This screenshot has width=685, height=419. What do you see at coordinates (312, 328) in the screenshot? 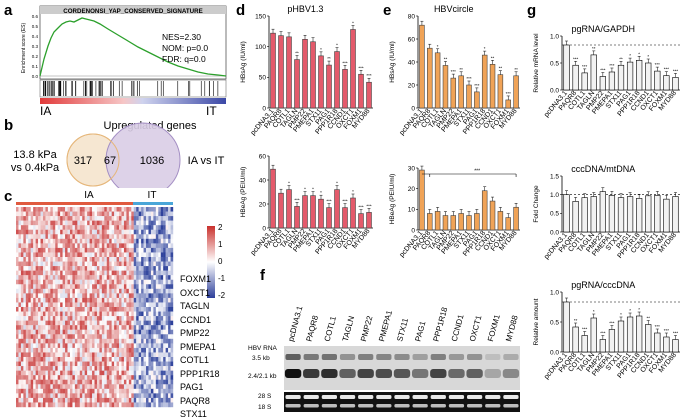
I see `gel-lane-label: PAQR8` at bounding box center [312, 328].